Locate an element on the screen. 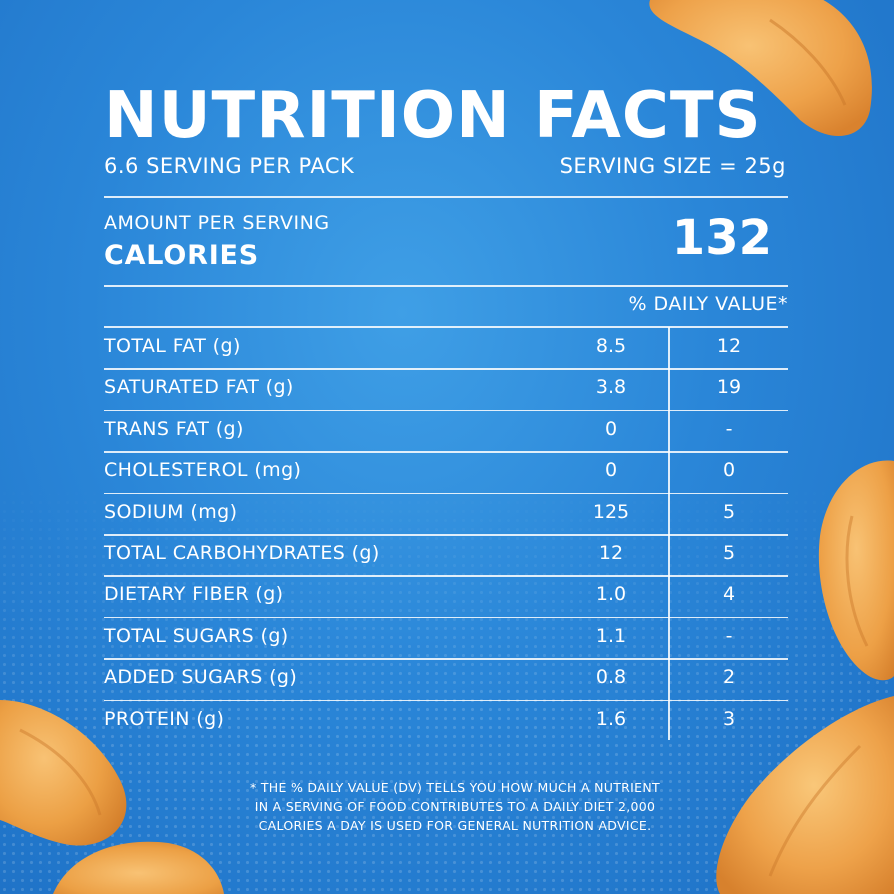 The width and height of the screenshot is (894, 894). nutrient-name: TRANS FAT (g) is located at coordinates (174, 428).